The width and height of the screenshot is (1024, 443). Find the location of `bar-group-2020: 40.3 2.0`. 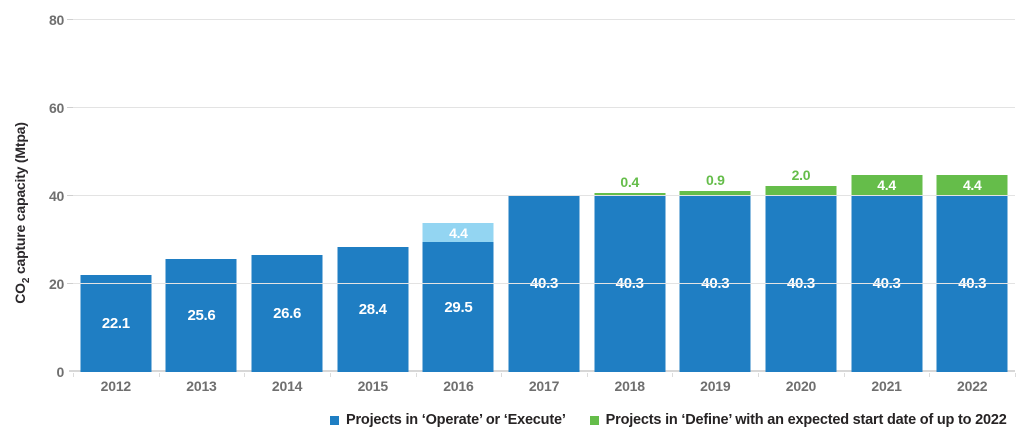

bar-group-2020: 40.3 2.0 is located at coordinates (801, 196).